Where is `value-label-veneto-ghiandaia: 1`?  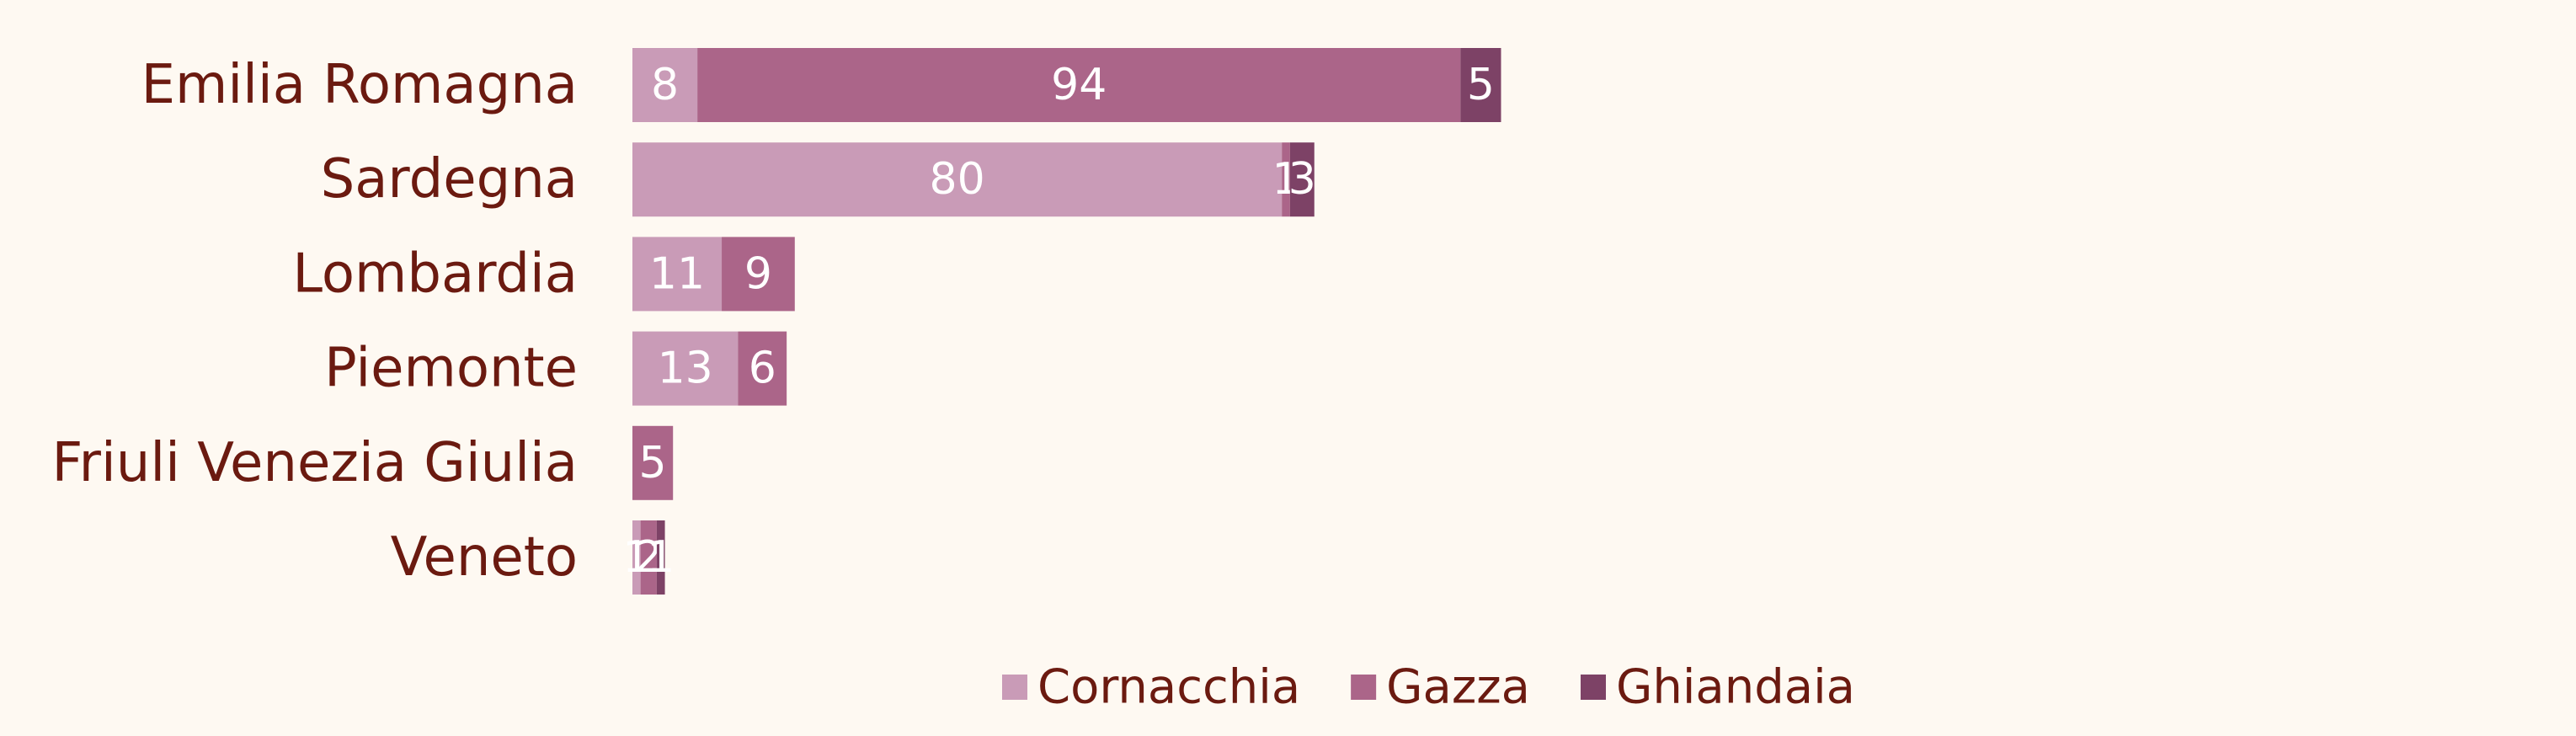
value-label-veneto-ghiandaia: 1 is located at coordinates (661, 557).